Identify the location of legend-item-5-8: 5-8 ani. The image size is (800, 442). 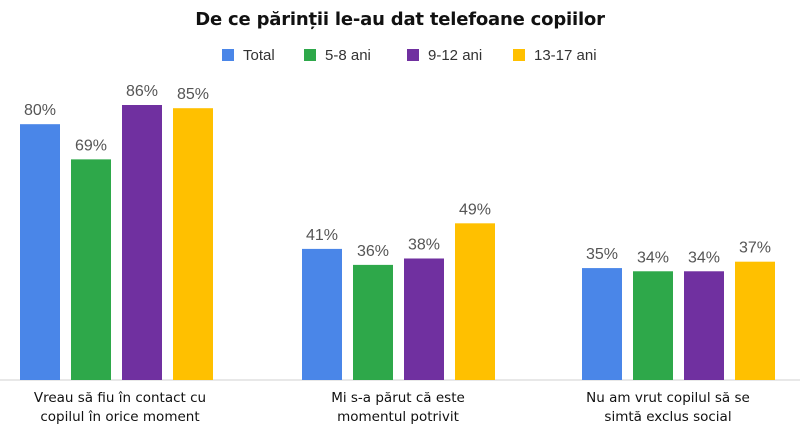
(337, 55).